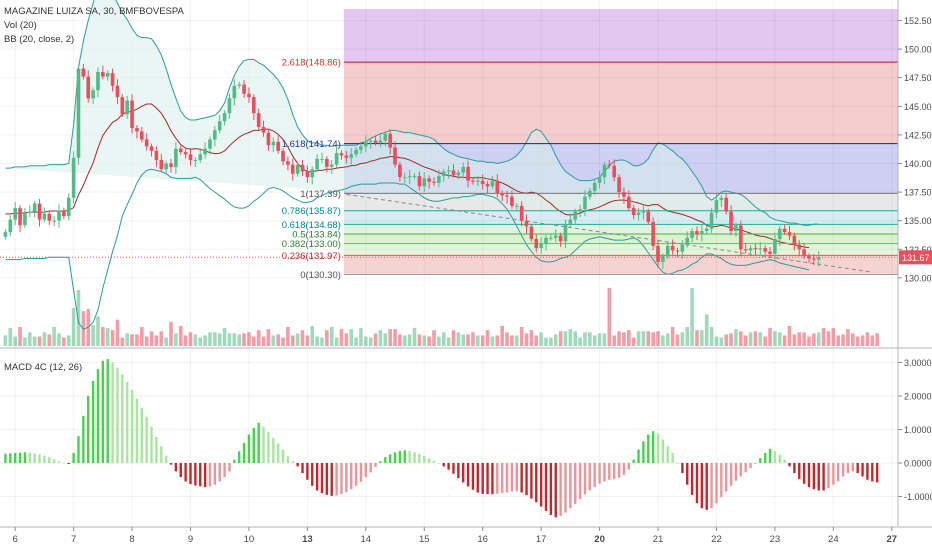 This screenshot has height=555, width=932. Describe the element at coordinates (311, 225) in the screenshot. I see `fib-label-0.618: 0.618(134.68)` at that location.